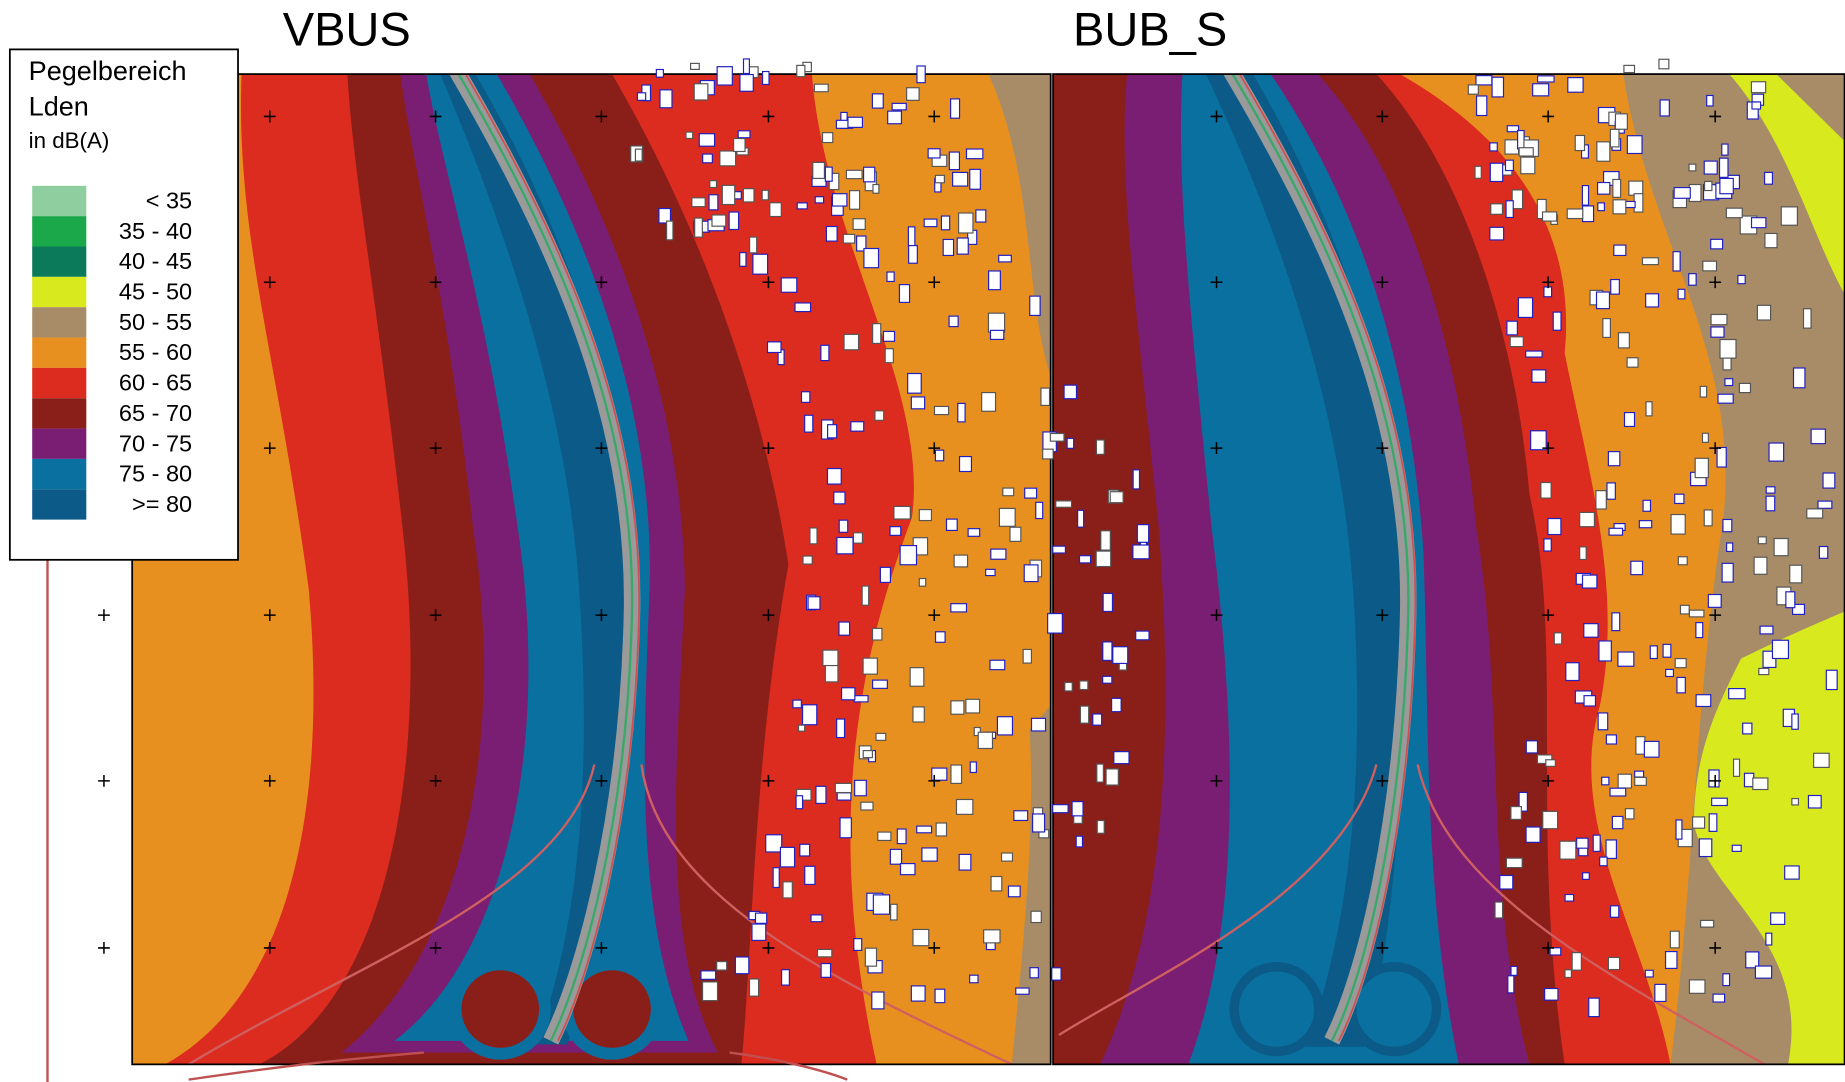 This screenshot has width=1845, height=1082. What do you see at coordinates (59, 504) in the screenshot?
I see `legend-swatch` at bounding box center [59, 504].